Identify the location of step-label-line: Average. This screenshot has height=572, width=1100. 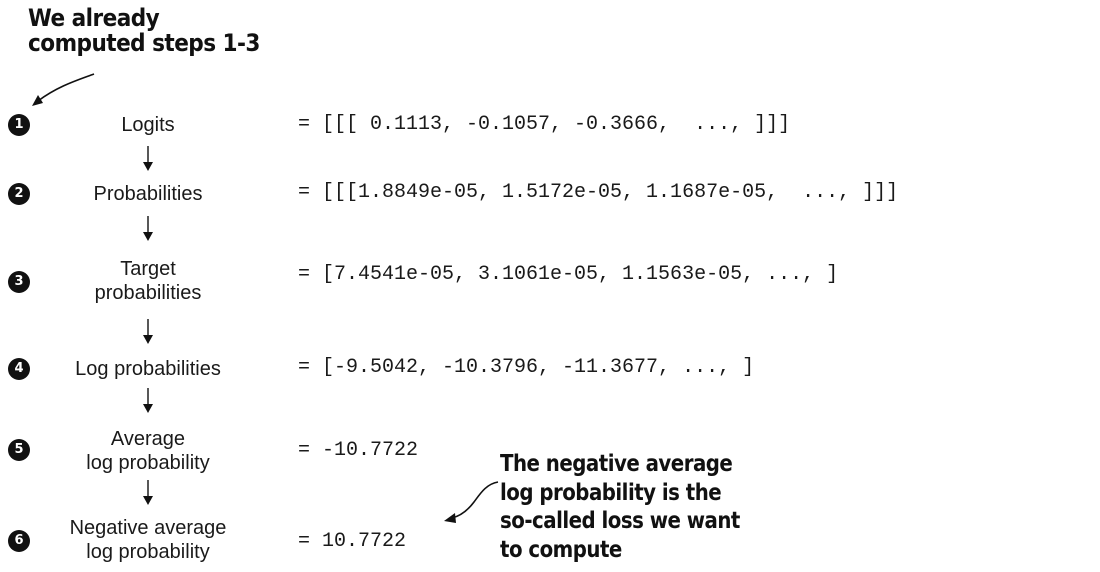
(148, 439).